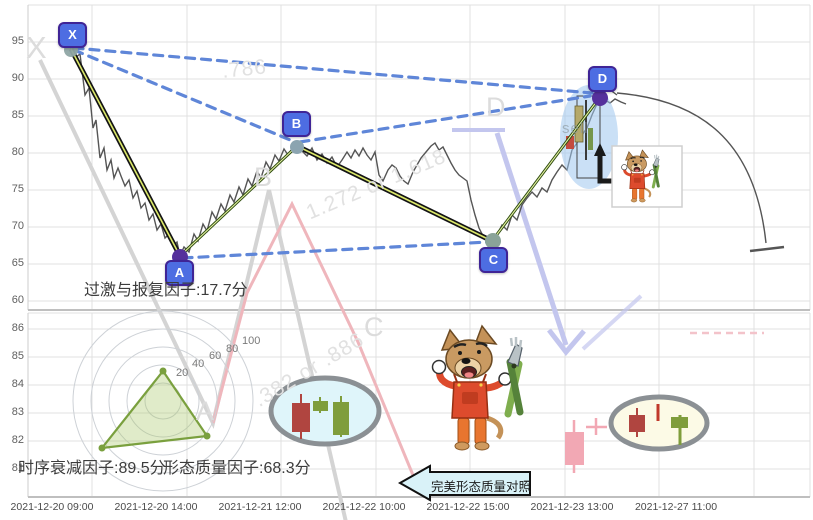  I want to click on marker-b, so click(297, 147).